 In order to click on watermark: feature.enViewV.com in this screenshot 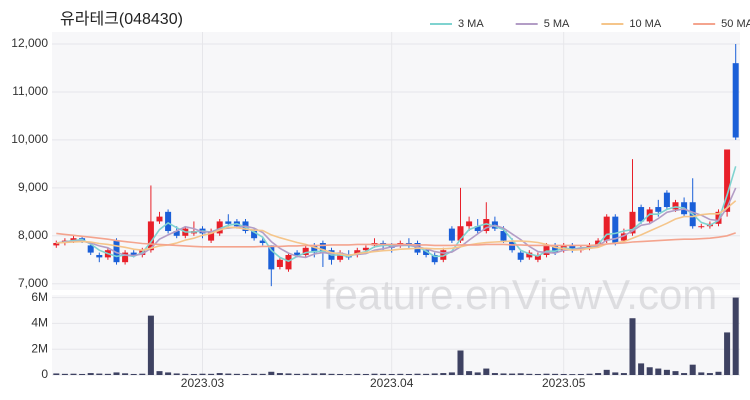, I will do `click(520, 294)`.